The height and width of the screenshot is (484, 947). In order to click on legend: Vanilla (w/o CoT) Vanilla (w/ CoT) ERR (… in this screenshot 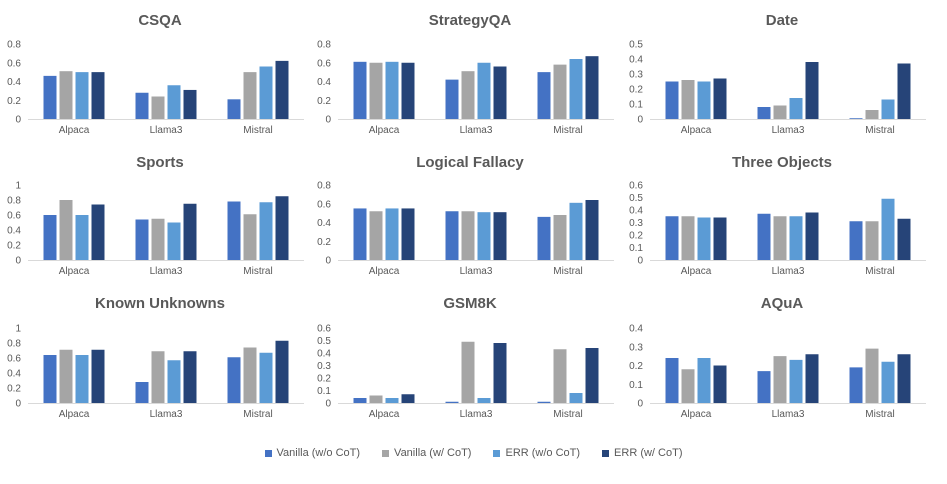, I will do `click(473, 453)`.